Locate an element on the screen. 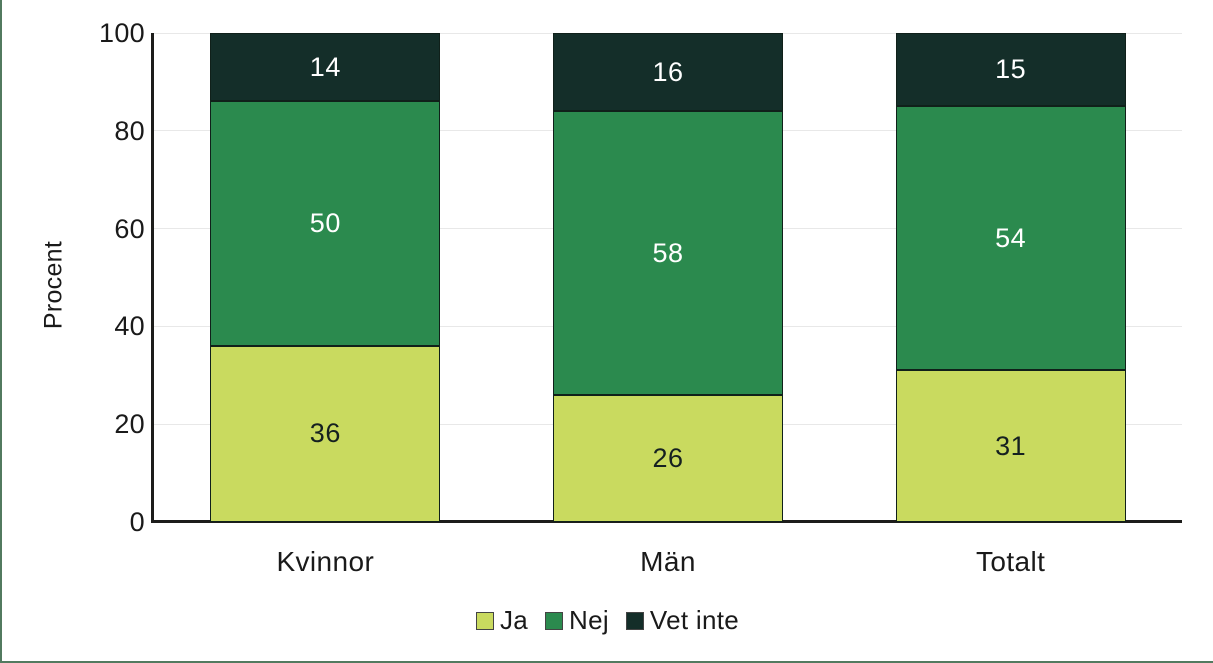  legend-swatch-nej is located at coordinates (554, 620).